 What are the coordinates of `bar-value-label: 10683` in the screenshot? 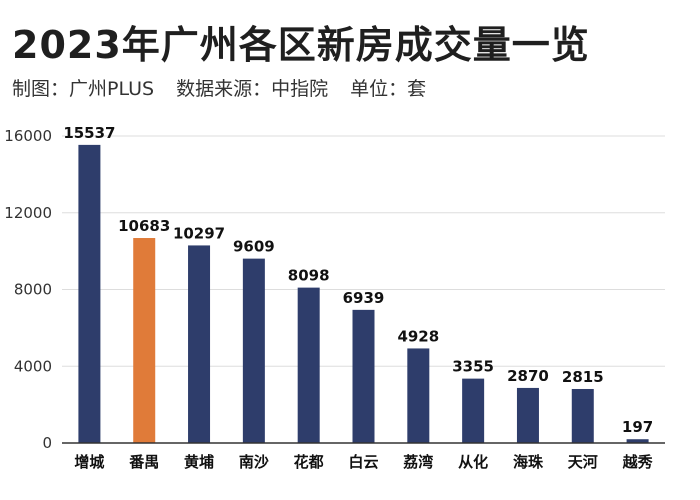 It's located at (144, 226).